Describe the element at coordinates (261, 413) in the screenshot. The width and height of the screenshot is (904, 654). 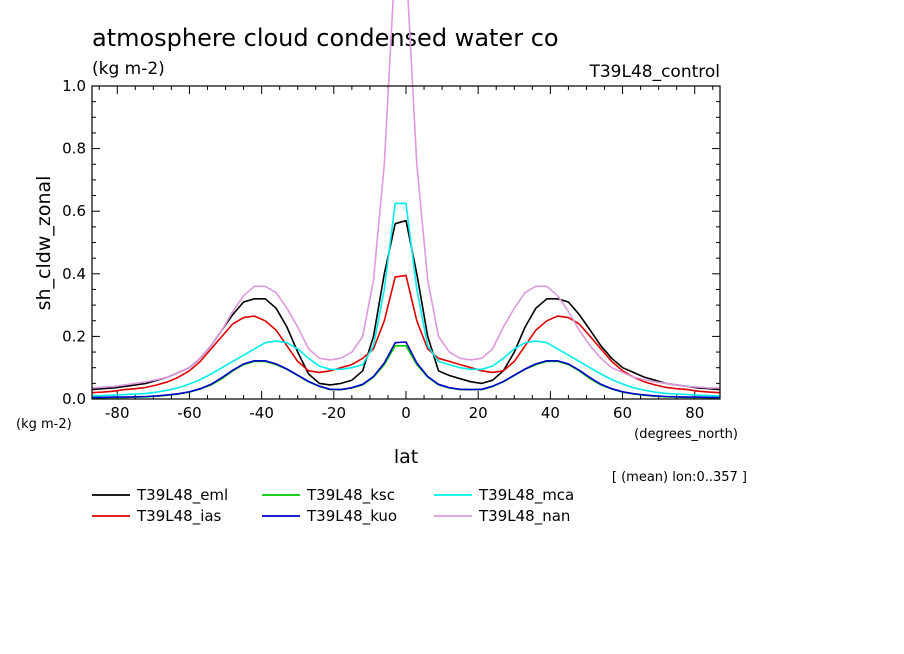
I see `x-tick-label: -40` at that location.